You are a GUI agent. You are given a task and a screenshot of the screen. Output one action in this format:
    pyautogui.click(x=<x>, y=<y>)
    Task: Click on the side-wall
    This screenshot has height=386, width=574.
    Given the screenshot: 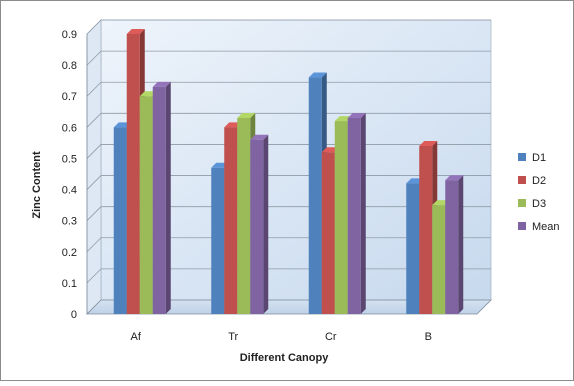 What is the action you would take?
    pyautogui.click(x=94, y=167)
    